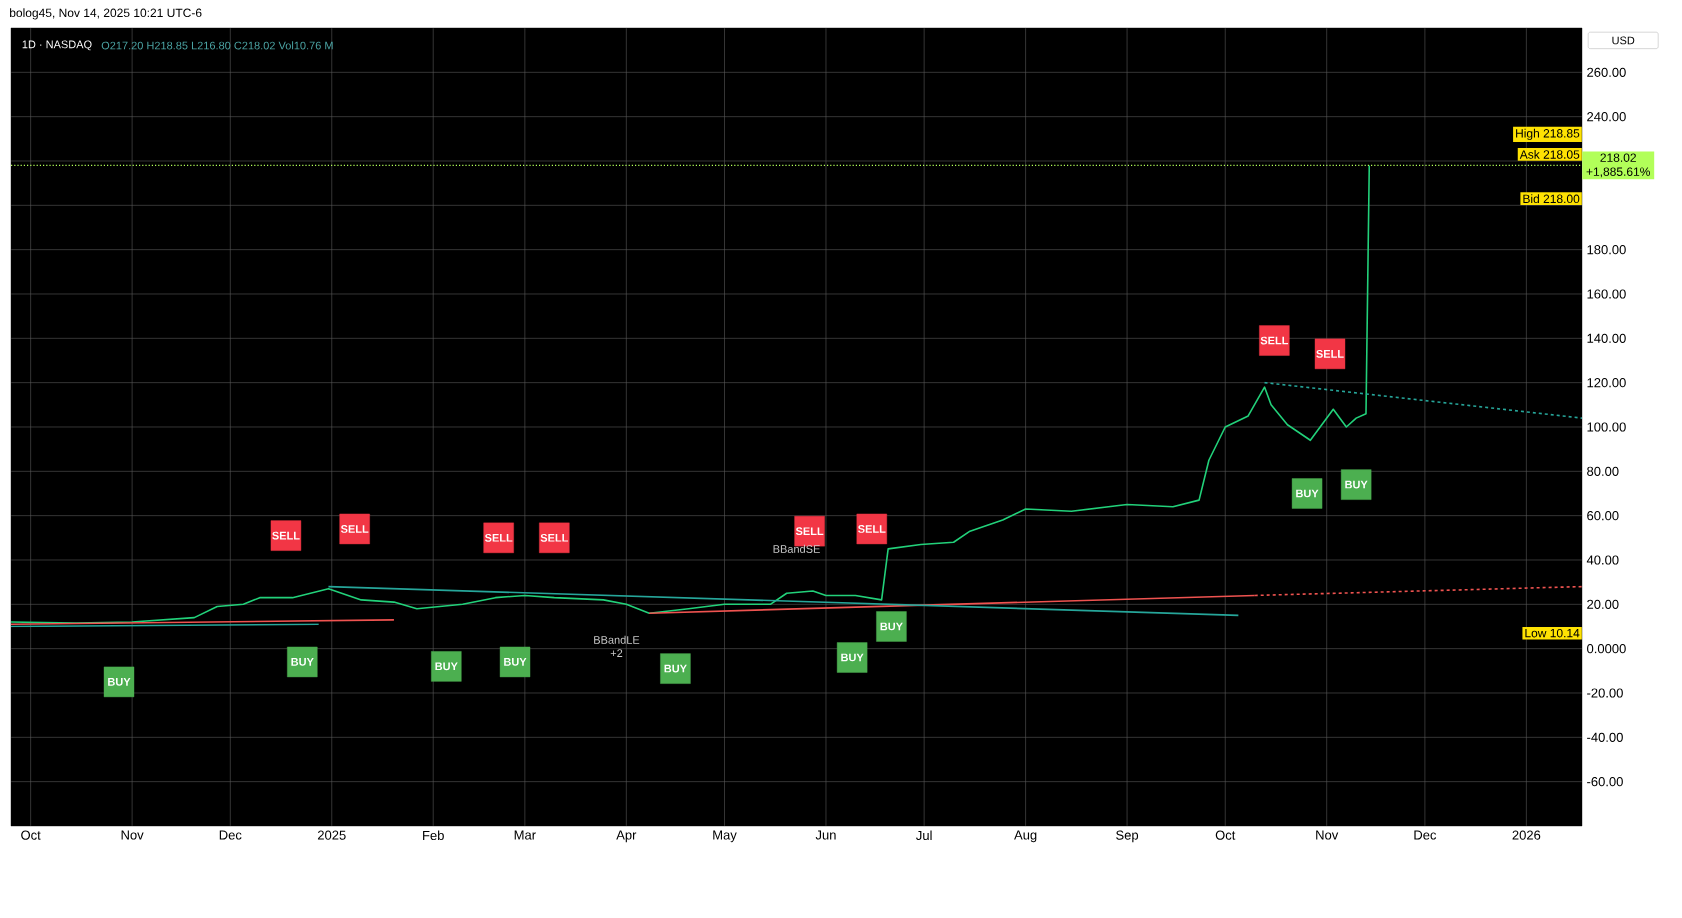 The image size is (1682, 918). I want to click on y-tick-label: 20.00, so click(1603, 604).